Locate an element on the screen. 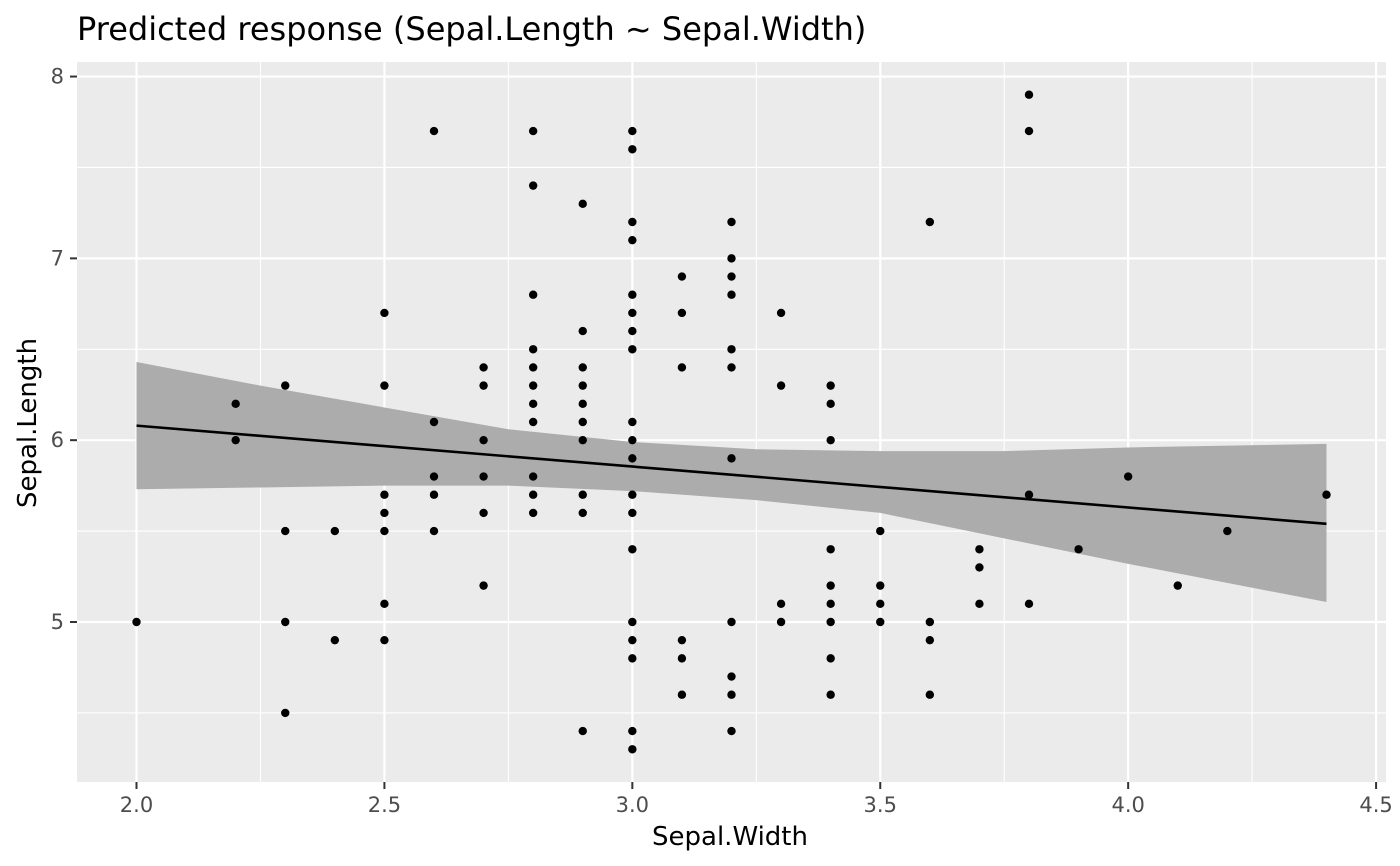 This screenshot has width=1400, height=866. y-tick-label: 5 is located at coordinates (57, 622).